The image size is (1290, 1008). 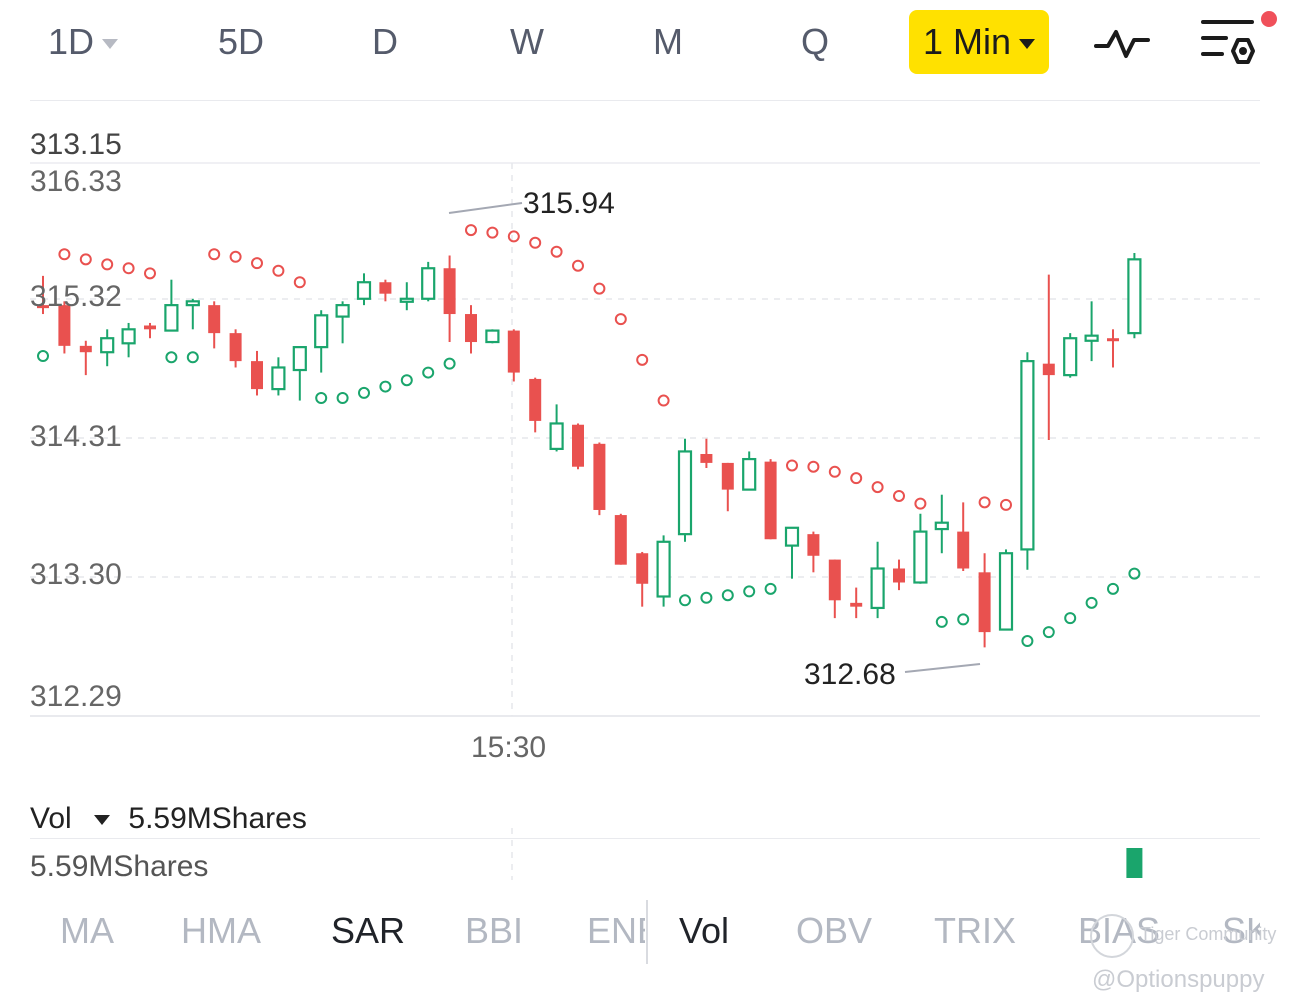 I want to click on chart-settings-icon, so click(x=1229, y=44).